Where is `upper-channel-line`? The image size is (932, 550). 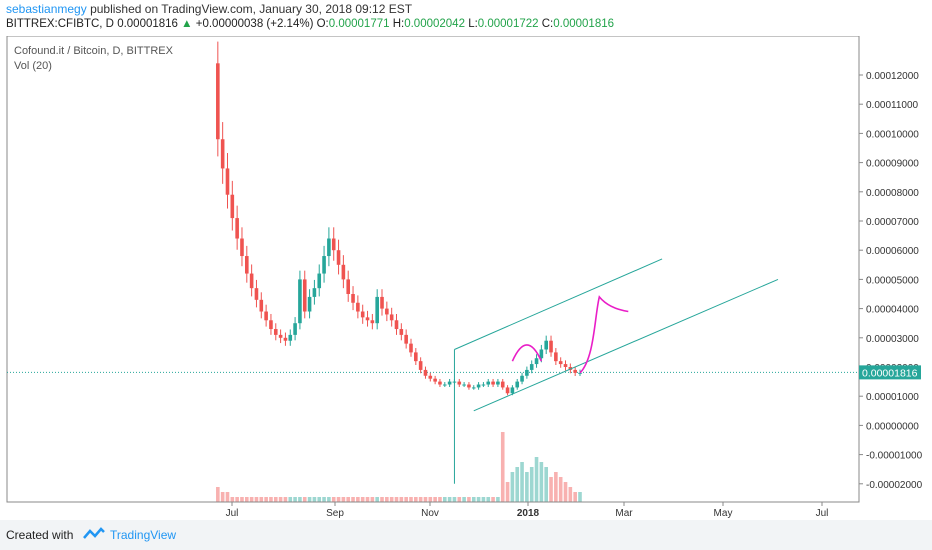 upper-channel-line is located at coordinates (558, 304).